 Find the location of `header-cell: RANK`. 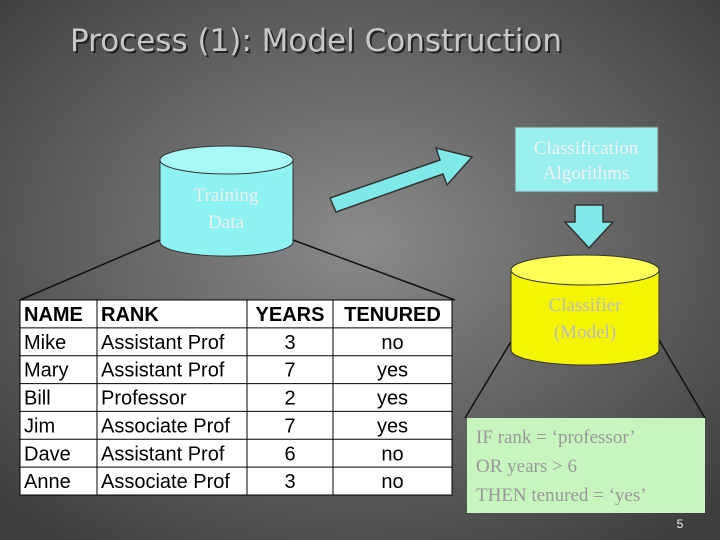

header-cell: RANK is located at coordinates (130, 315).